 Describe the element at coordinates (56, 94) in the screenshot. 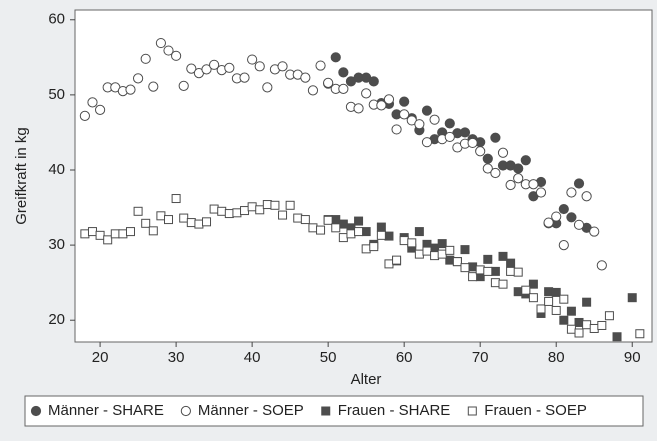

I see `y-tick-label: 50` at that location.